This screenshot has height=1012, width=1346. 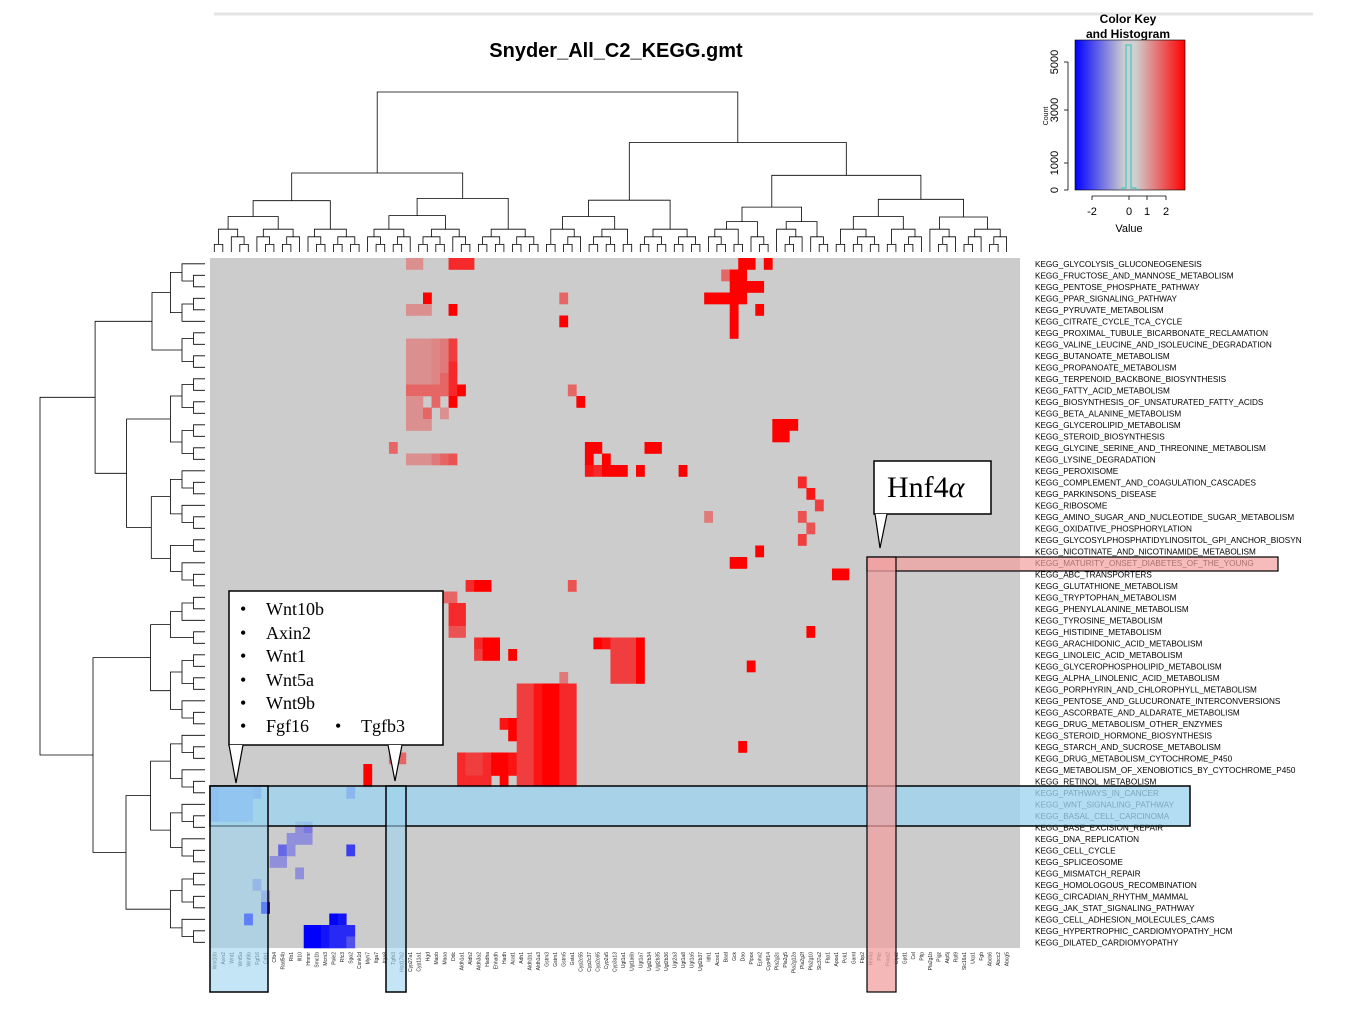 I want to click on column-label: Cfb4, so click(x=275, y=957).